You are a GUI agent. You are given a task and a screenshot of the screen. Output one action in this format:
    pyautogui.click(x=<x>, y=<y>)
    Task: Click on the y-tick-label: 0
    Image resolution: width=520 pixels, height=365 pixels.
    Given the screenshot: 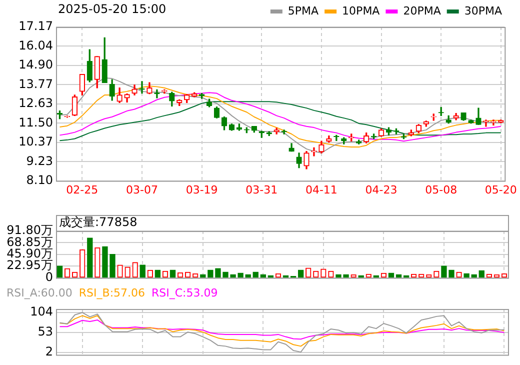 What is the action you would take?
    pyautogui.click(x=49, y=277)
    